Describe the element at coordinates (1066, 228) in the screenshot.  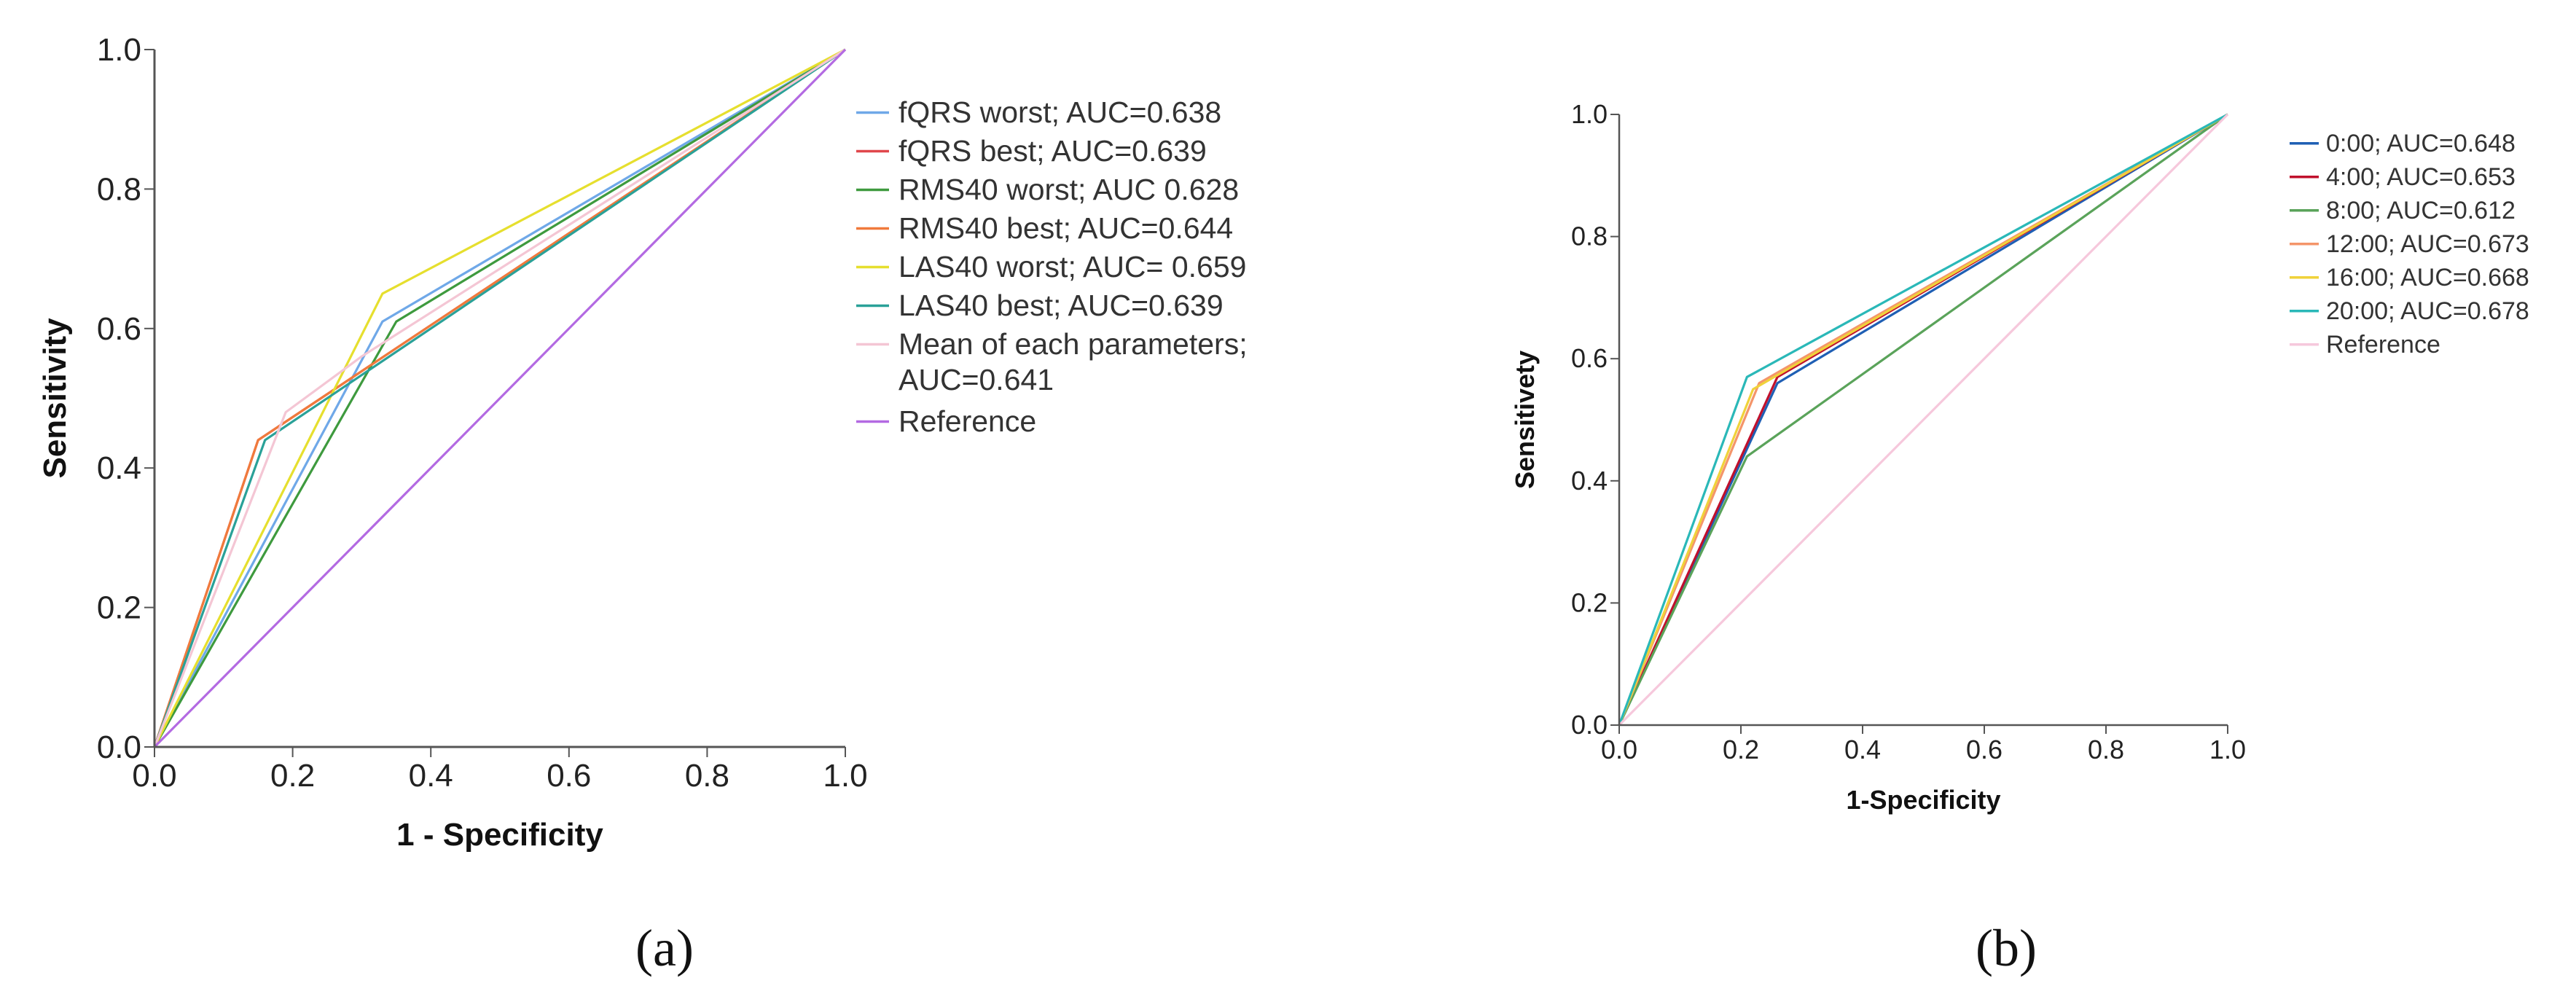
I see `legend-entry-4: RMS40 best; AUC=0.644` at that location.